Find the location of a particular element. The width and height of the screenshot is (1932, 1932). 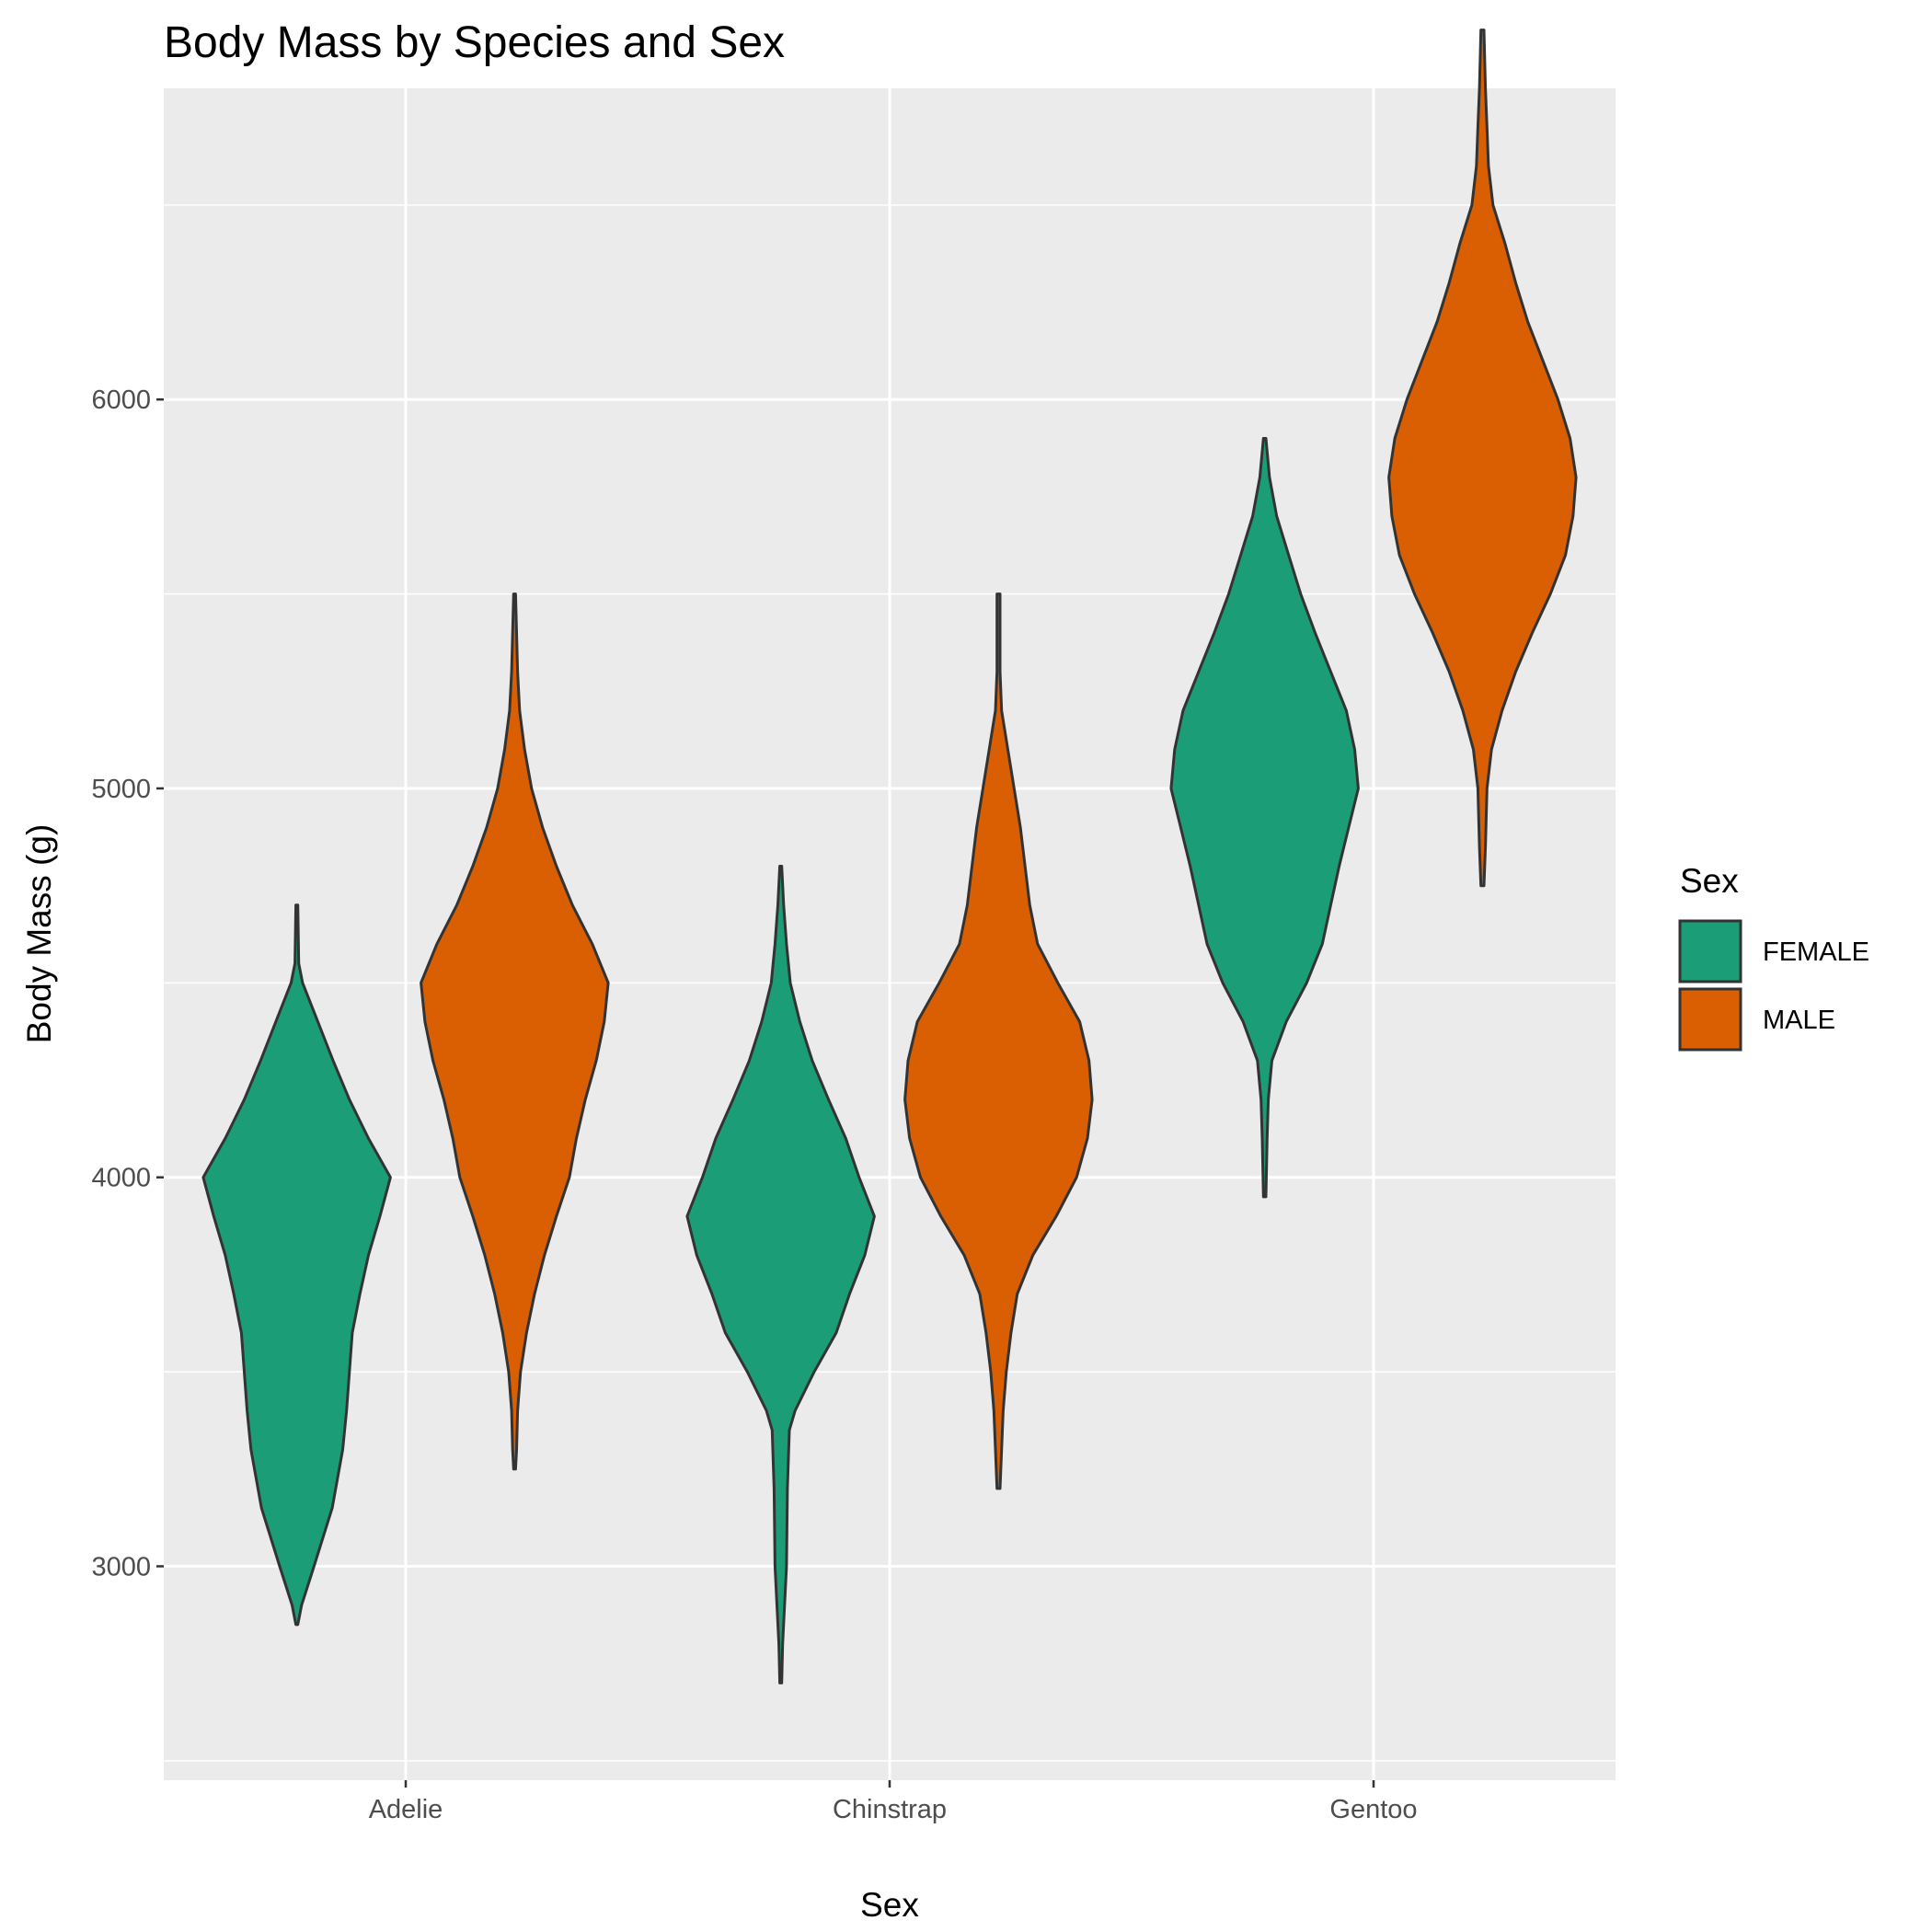

y-tick-label: 4000 is located at coordinates (121, 1178).